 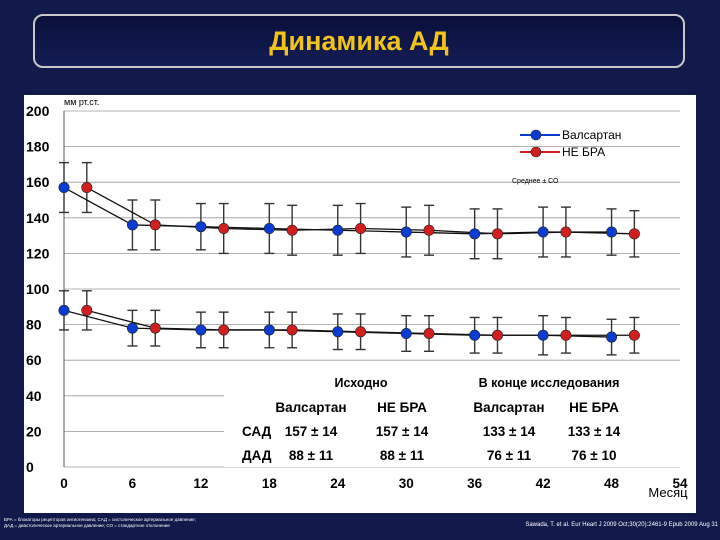 I want to click on x-tick-label: 54, so click(x=680, y=483).